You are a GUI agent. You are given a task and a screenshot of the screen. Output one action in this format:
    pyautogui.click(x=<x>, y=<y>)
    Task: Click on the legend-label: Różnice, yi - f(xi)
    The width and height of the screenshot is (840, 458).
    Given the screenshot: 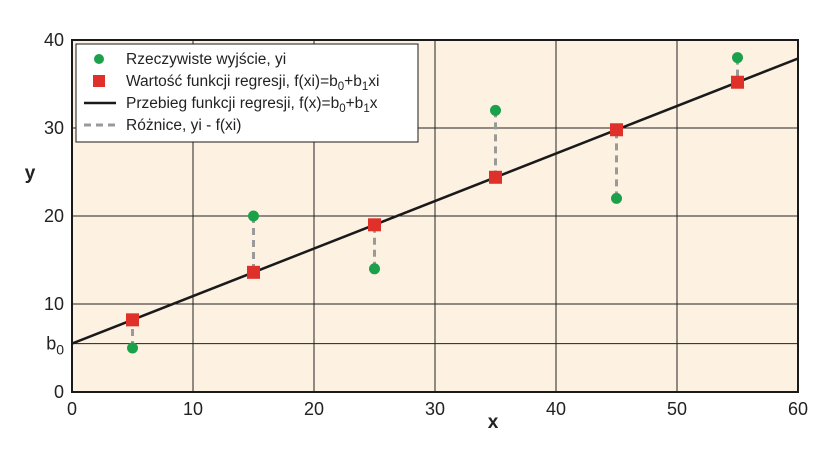 What is the action you would take?
    pyautogui.click(x=183, y=125)
    